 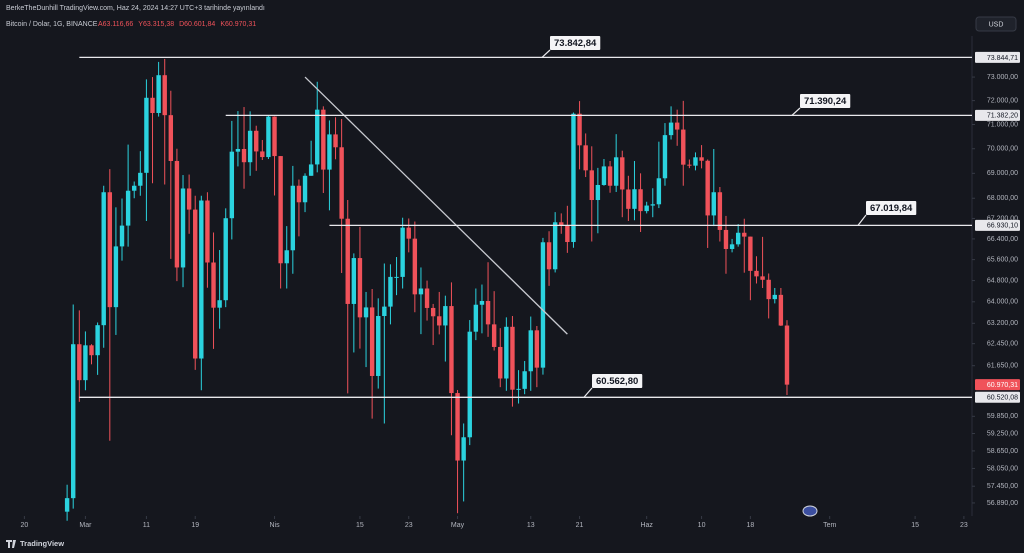 I want to click on currency-box, so click(x=996, y=24).